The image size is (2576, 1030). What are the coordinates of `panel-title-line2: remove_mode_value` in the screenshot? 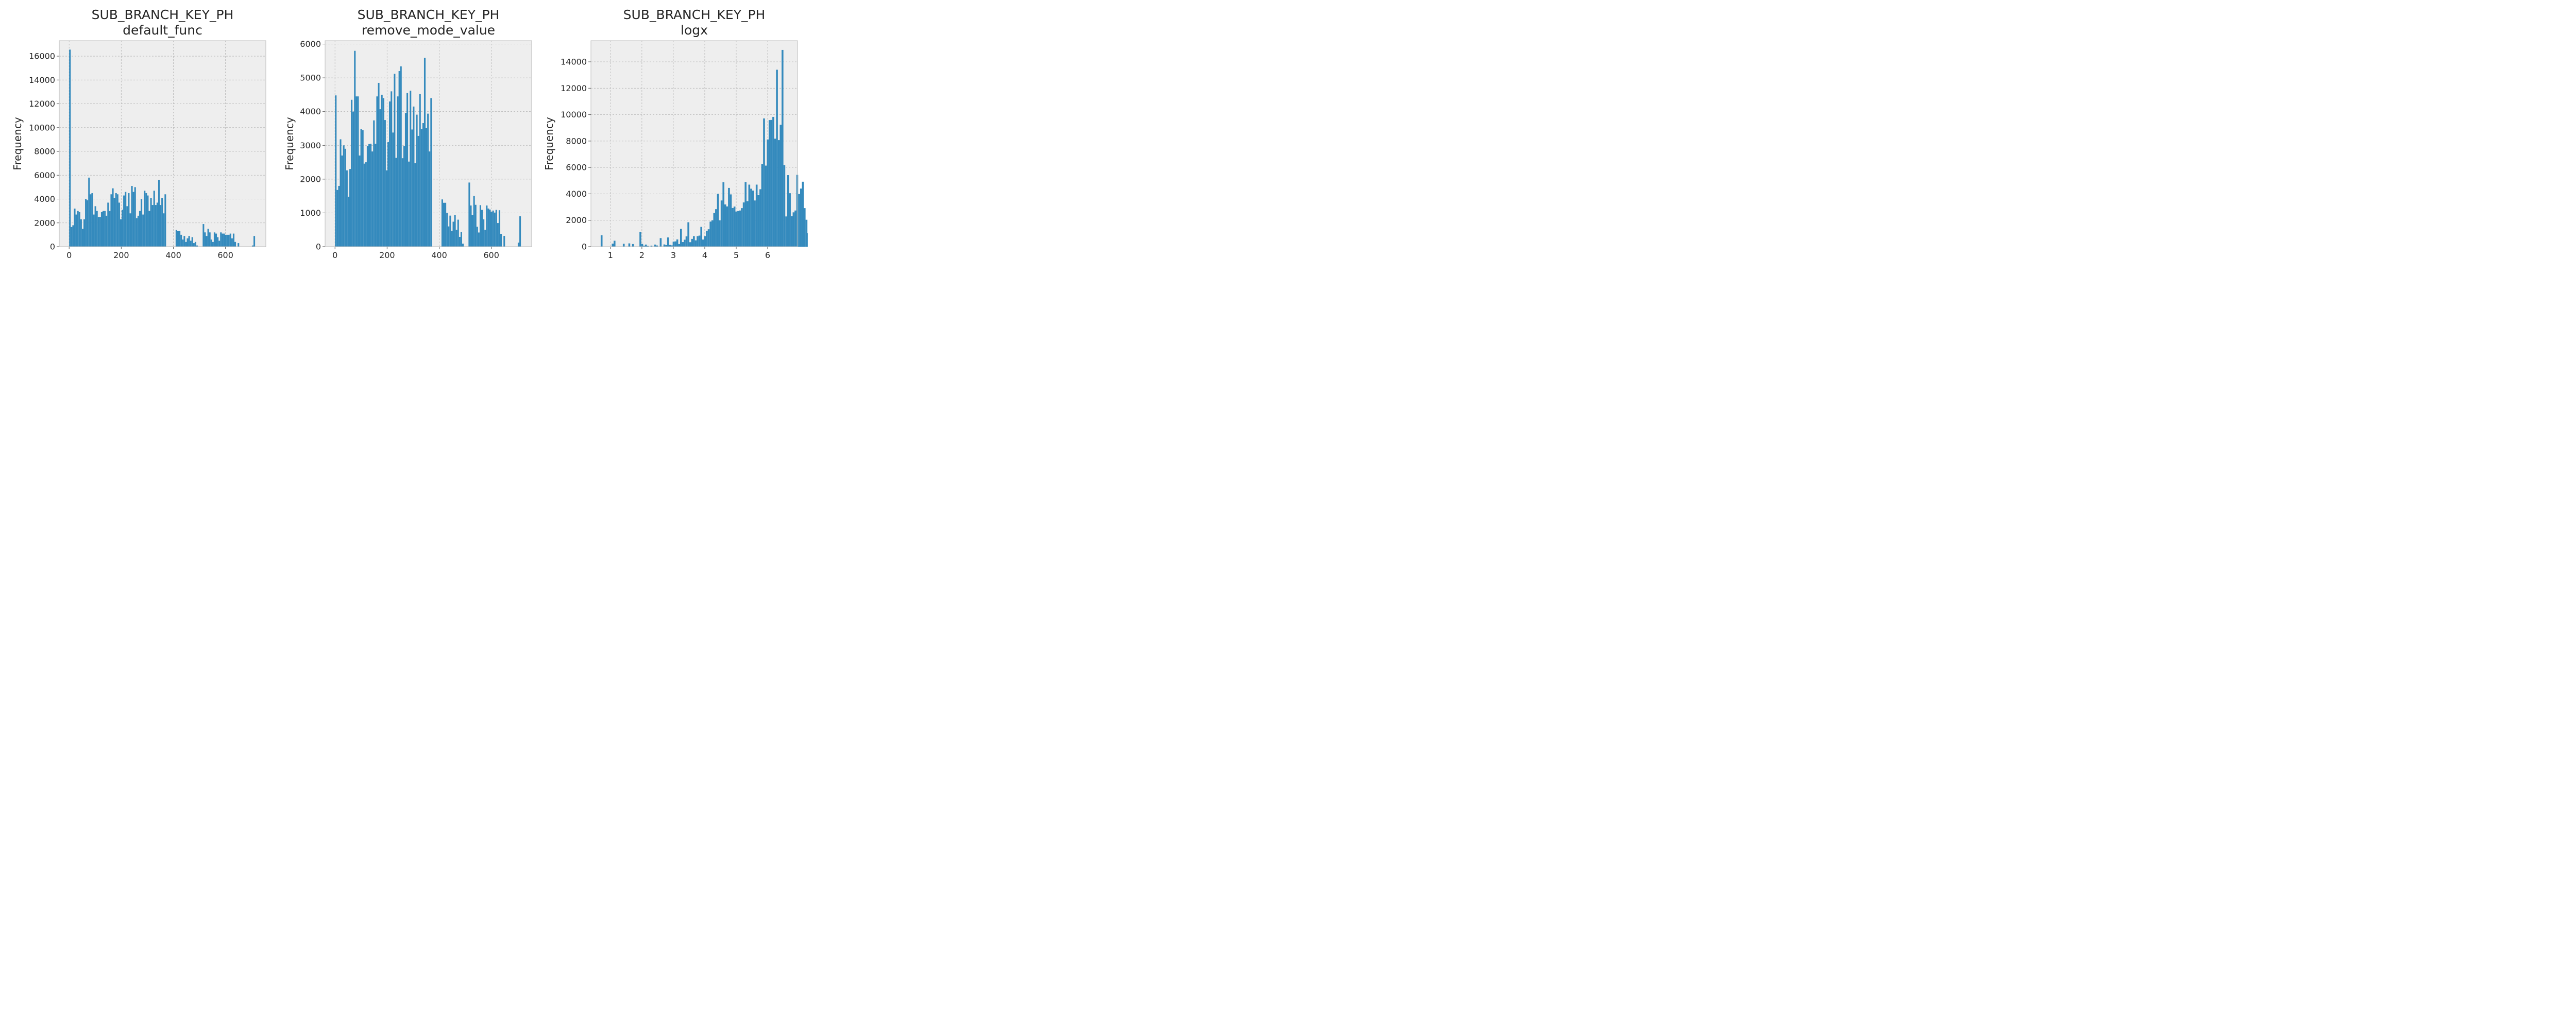 It's located at (428, 30).